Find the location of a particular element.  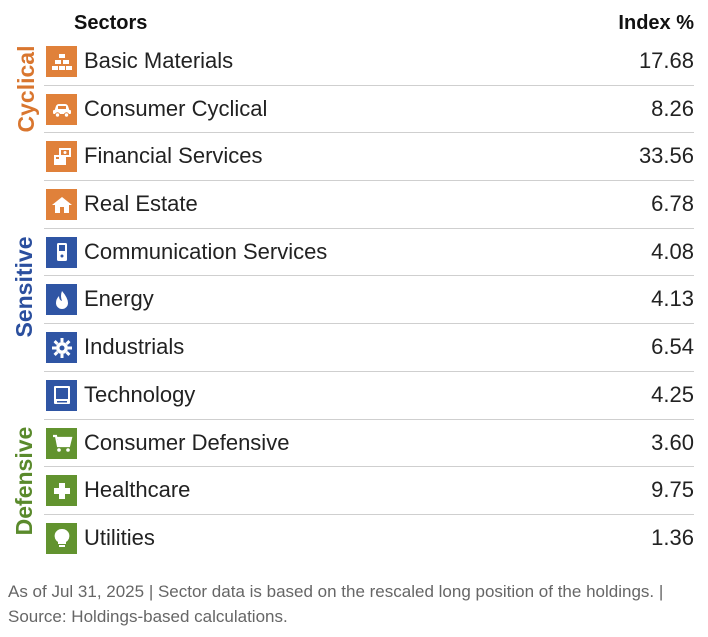

cart-icon is located at coordinates (61, 443).